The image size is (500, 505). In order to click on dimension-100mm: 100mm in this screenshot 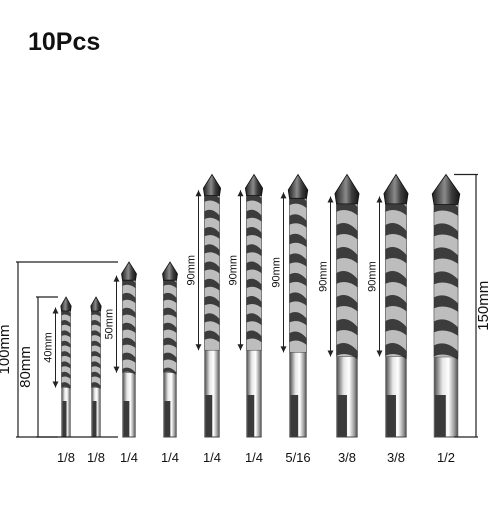, I will do `click(59, 349)`.